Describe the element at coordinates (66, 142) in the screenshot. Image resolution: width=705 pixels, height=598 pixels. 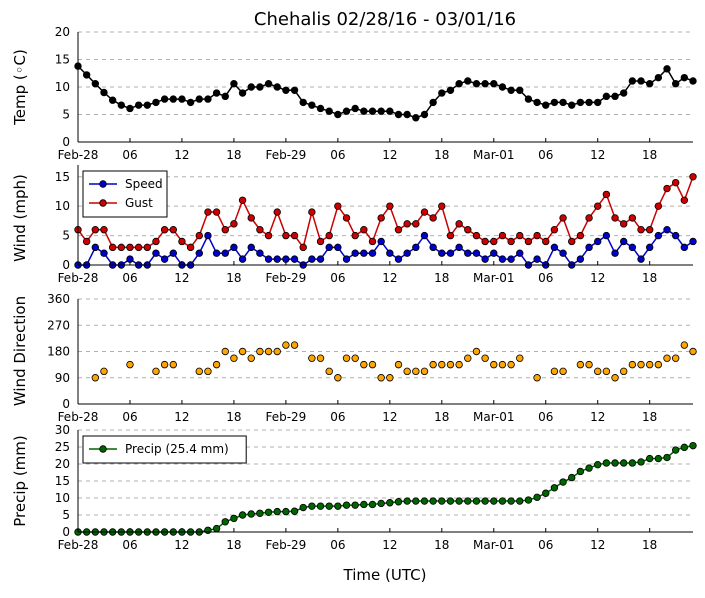
I see `temp-y-tick-label: 0` at that location.